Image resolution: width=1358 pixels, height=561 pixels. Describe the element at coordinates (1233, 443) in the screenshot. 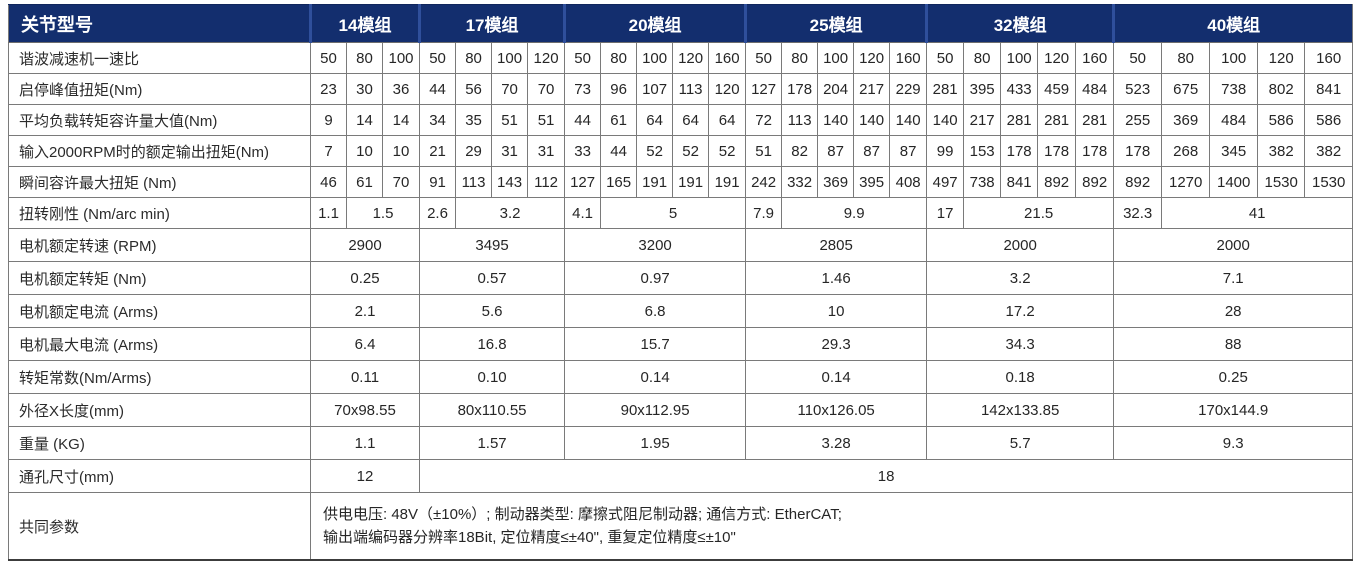

I see `module-value-cell: 9.3` at that location.